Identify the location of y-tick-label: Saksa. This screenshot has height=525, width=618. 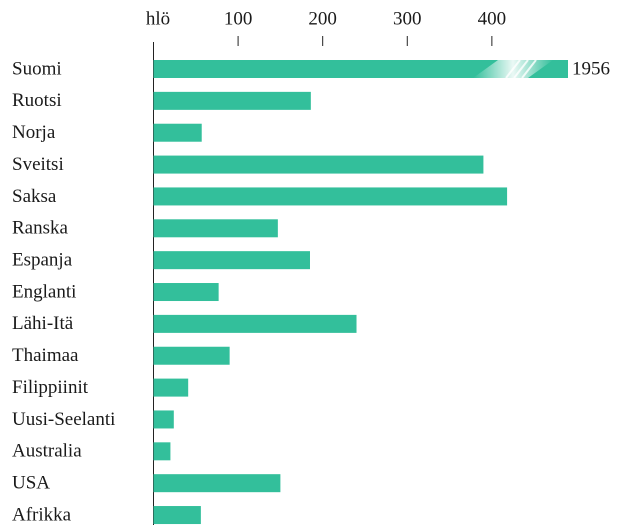
(34, 196).